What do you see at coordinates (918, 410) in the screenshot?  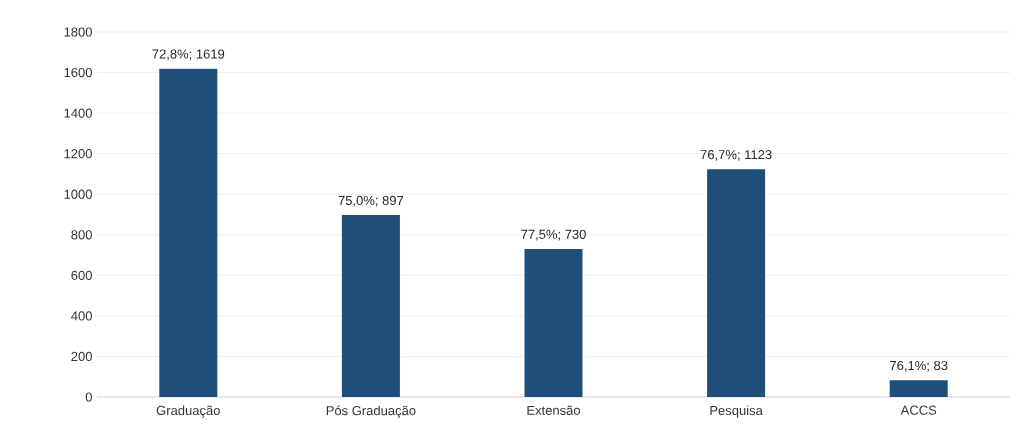 I see `x-tick-label: ACCS` at bounding box center [918, 410].